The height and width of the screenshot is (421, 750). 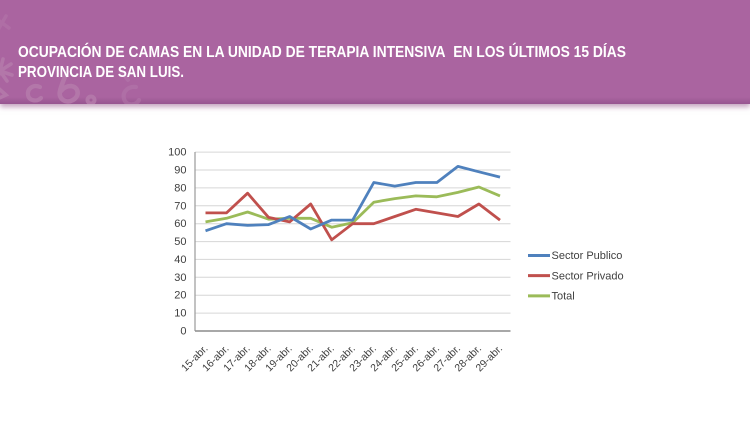 I want to click on svg-text: 40, so click(x=180, y=260).